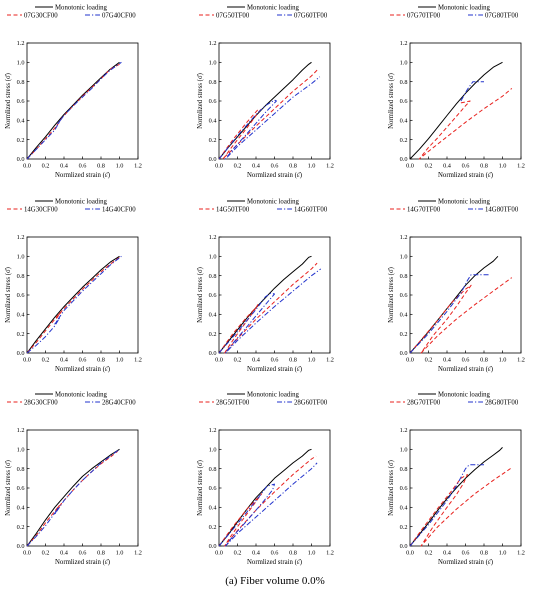  I want to click on legend-label: 07G70TF00, so click(424, 15).